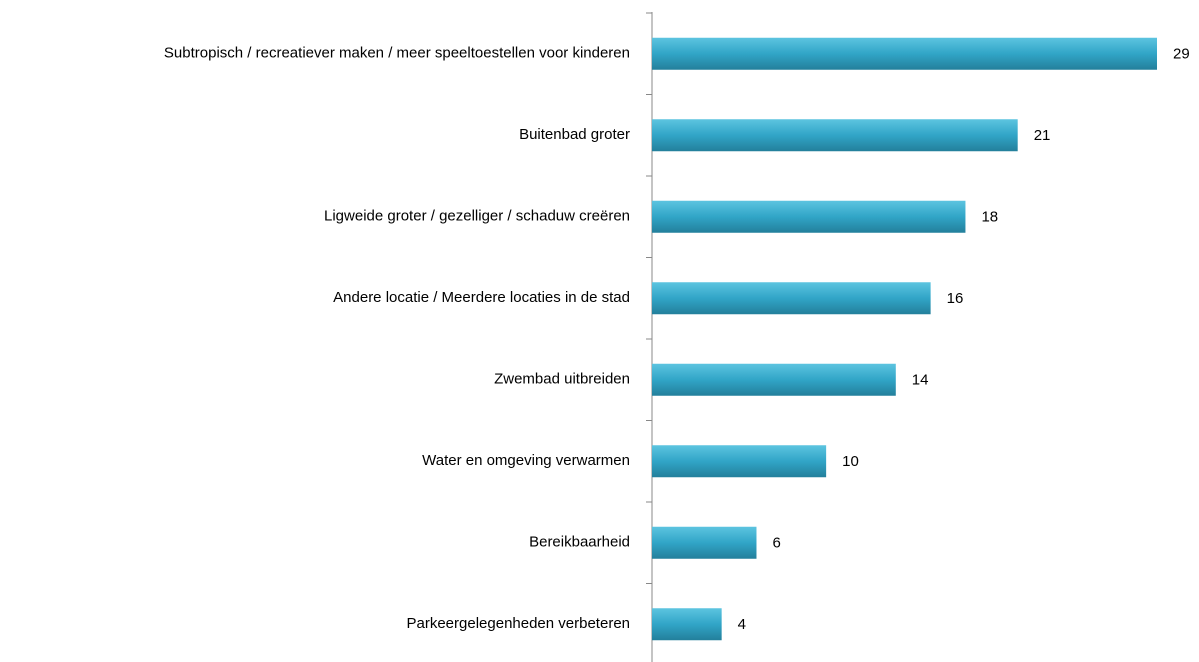 The height and width of the screenshot is (662, 1199). I want to click on data-label: 4, so click(742, 624).